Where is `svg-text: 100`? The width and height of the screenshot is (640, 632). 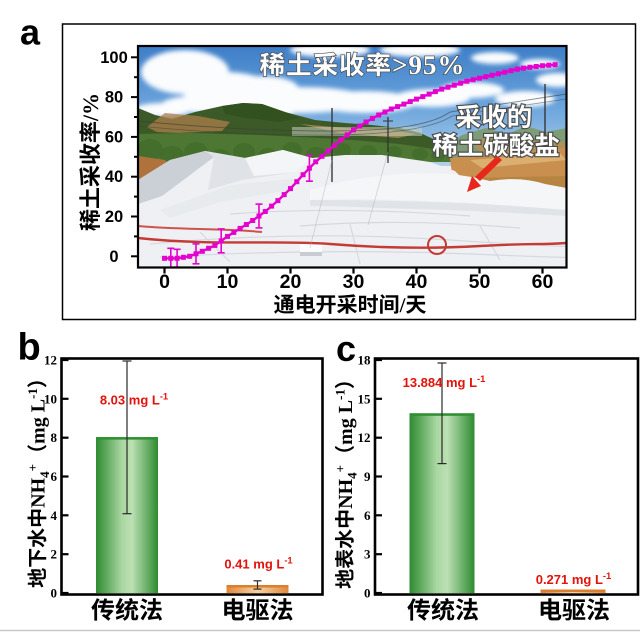 svg-text: 100 is located at coordinates (114, 58).